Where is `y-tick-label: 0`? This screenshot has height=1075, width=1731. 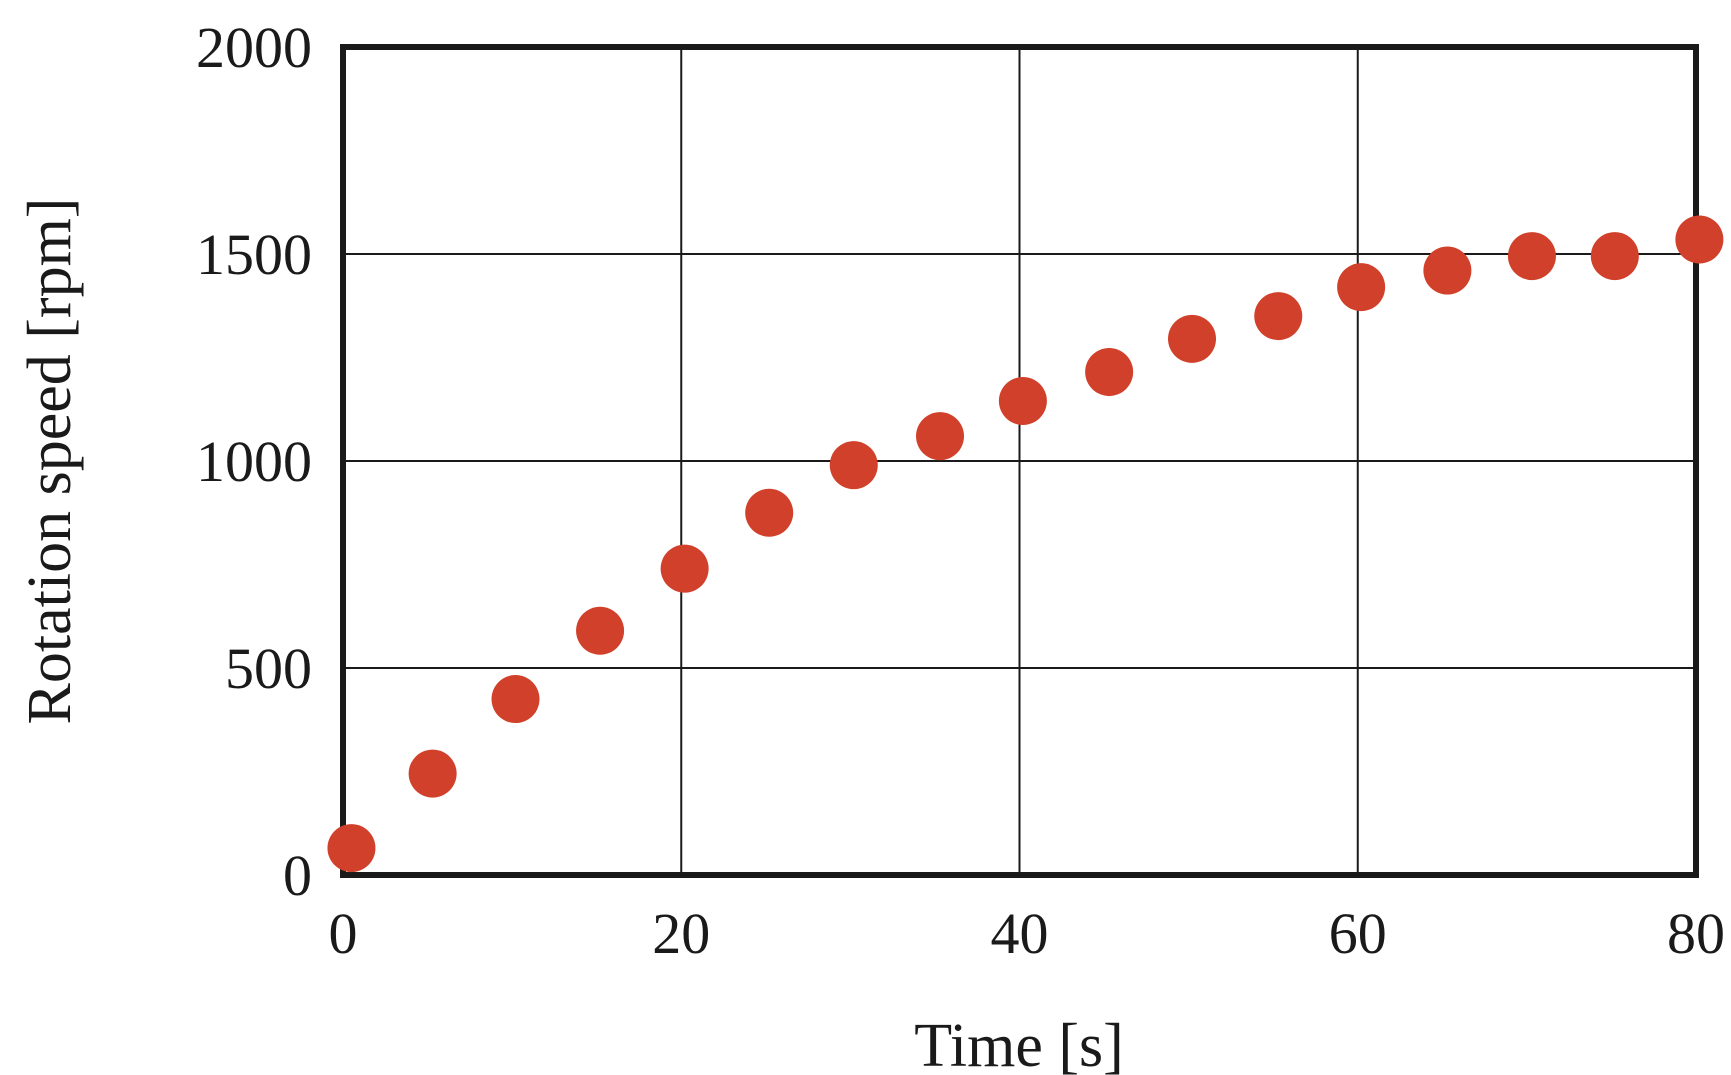 y-tick-label: 0 is located at coordinates (297, 875).